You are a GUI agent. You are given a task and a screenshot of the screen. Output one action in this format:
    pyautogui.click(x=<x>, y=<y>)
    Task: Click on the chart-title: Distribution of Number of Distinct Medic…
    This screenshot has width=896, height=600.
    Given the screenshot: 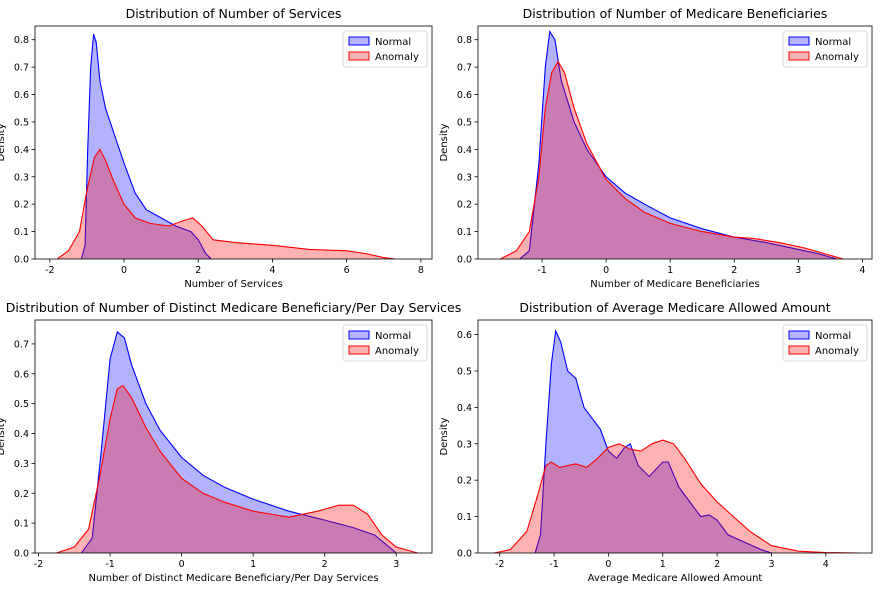 What is the action you would take?
    pyautogui.click(x=234, y=307)
    